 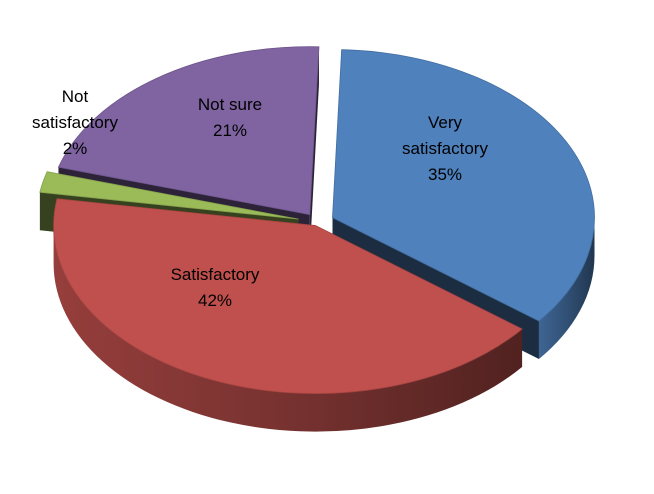 What do you see at coordinates (215, 300) in the screenshot?
I see `slice-value-label: 42%` at bounding box center [215, 300].